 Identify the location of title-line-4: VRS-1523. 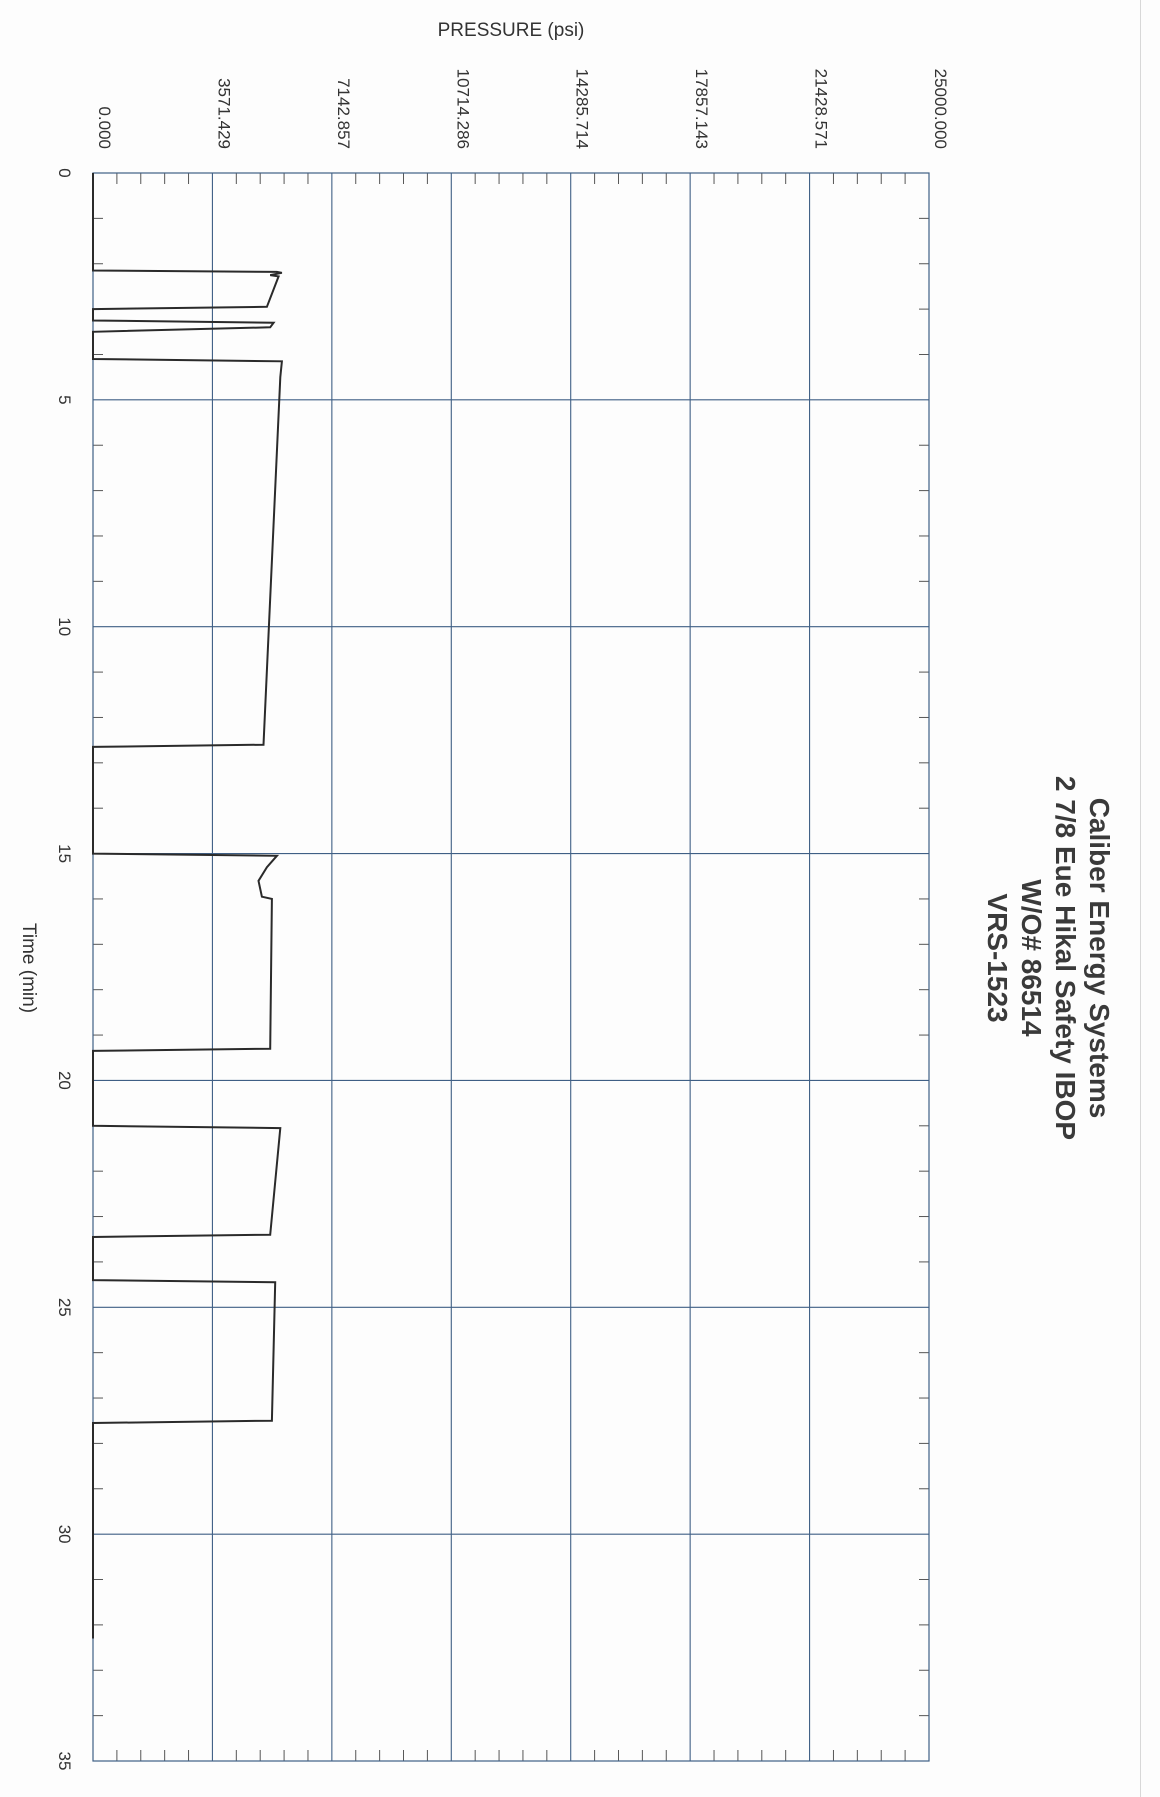
(997, 957).